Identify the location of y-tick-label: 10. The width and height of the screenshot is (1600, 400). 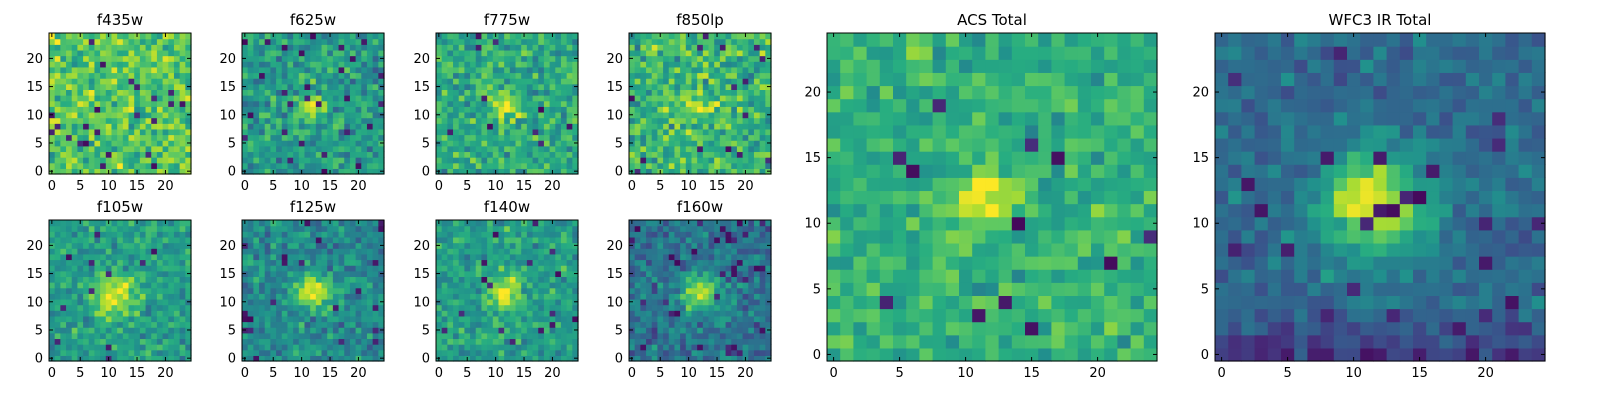
(34, 115).